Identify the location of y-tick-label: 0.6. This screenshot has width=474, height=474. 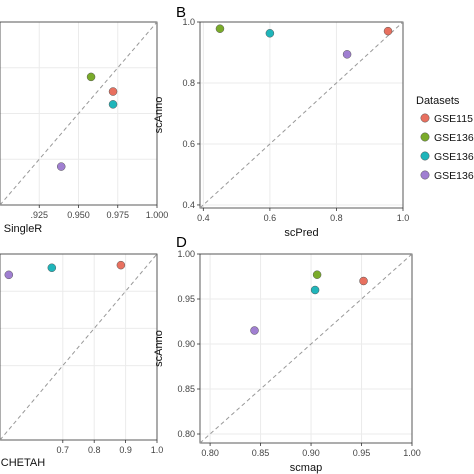
(188, 144).